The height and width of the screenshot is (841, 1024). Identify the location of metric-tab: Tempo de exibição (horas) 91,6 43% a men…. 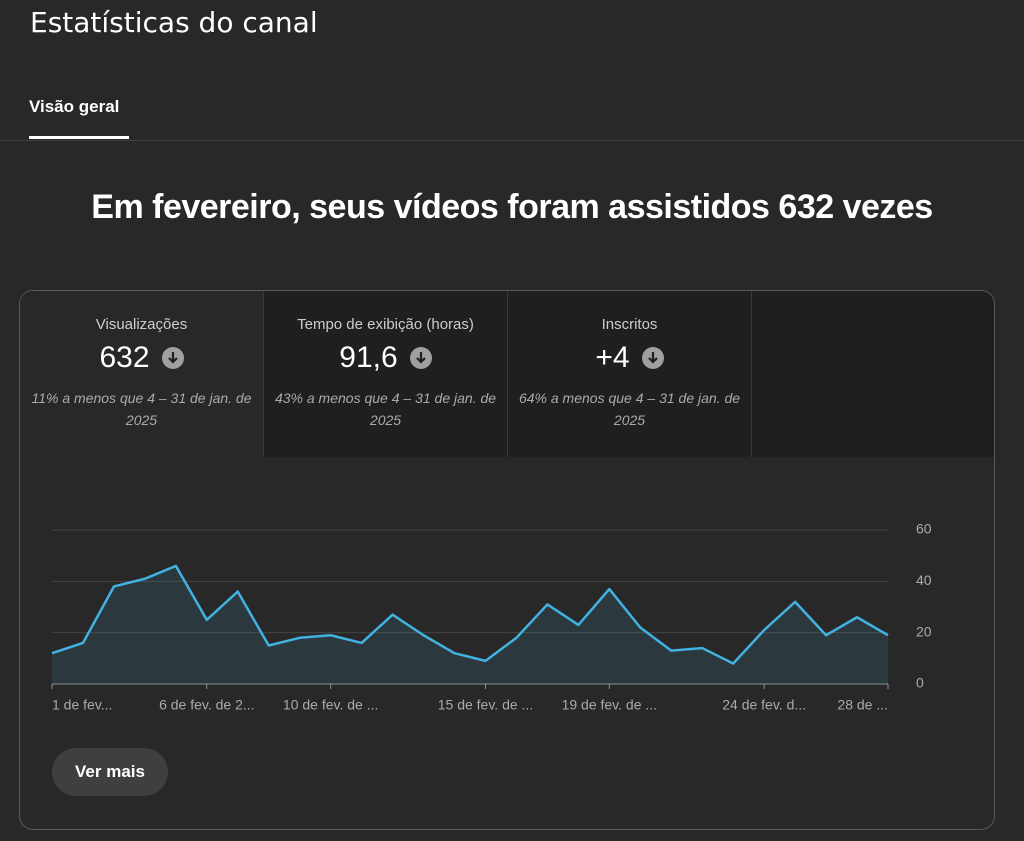
(386, 374).